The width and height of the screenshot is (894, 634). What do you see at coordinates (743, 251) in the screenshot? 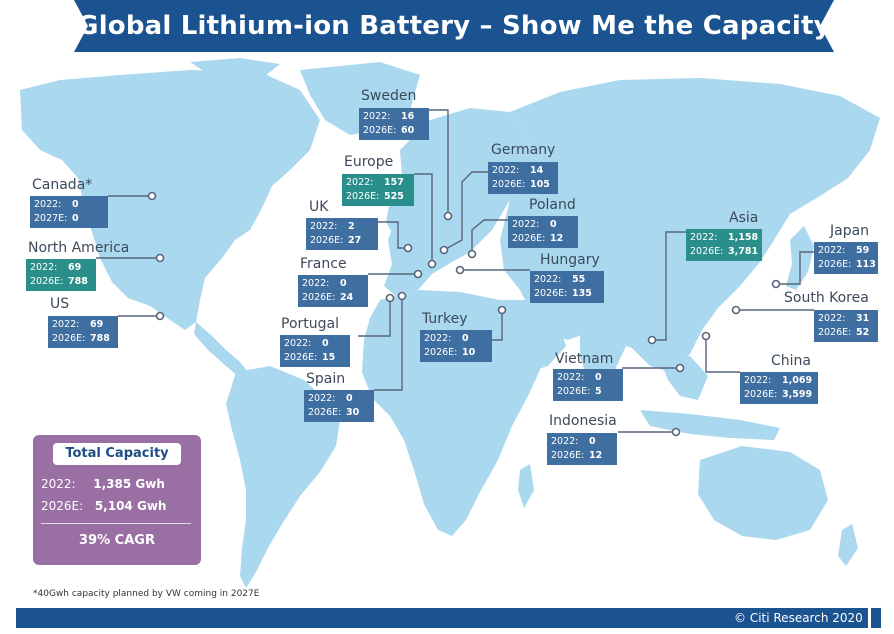
I see `row-value: 3,781` at bounding box center [743, 251].